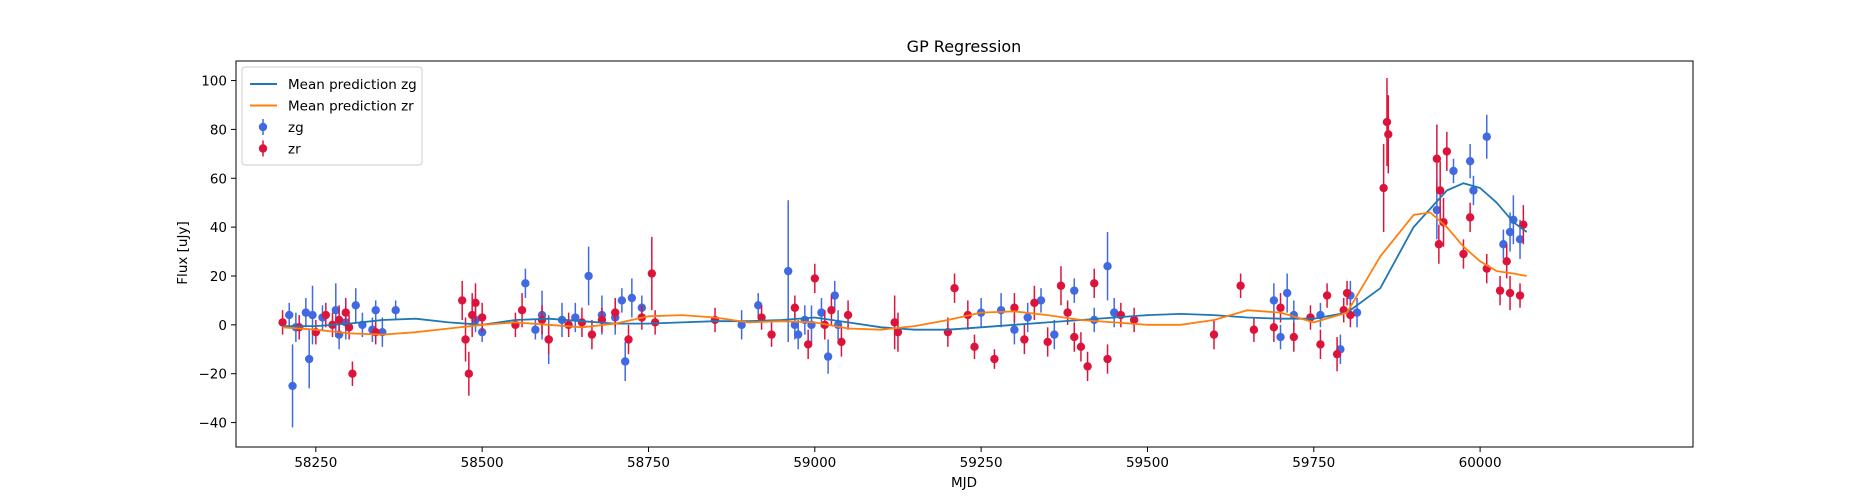 The image size is (1875, 500). What do you see at coordinates (222, 326) in the screenshot?
I see `y-tick-label: 0` at bounding box center [222, 326].